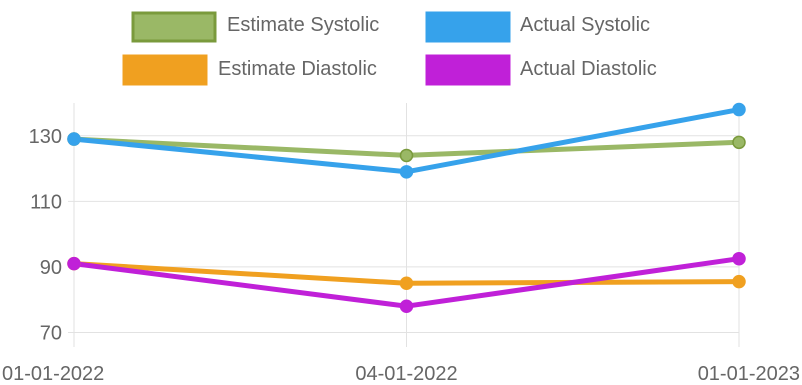  I want to click on y-tick-label: 90, so click(51, 268).